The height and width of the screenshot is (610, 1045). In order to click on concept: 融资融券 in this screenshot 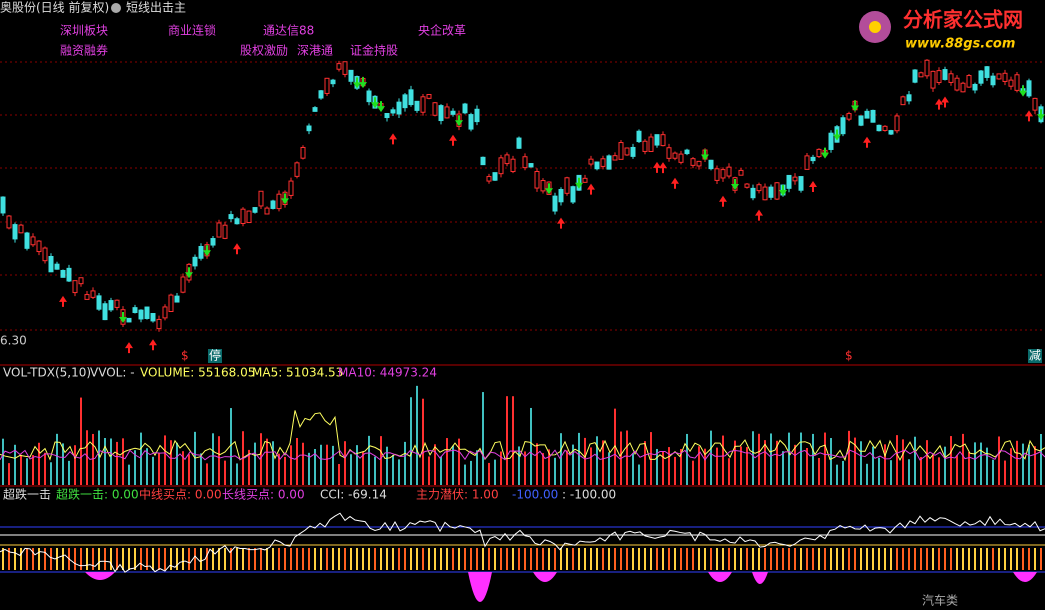, I will do `click(84, 50)`.